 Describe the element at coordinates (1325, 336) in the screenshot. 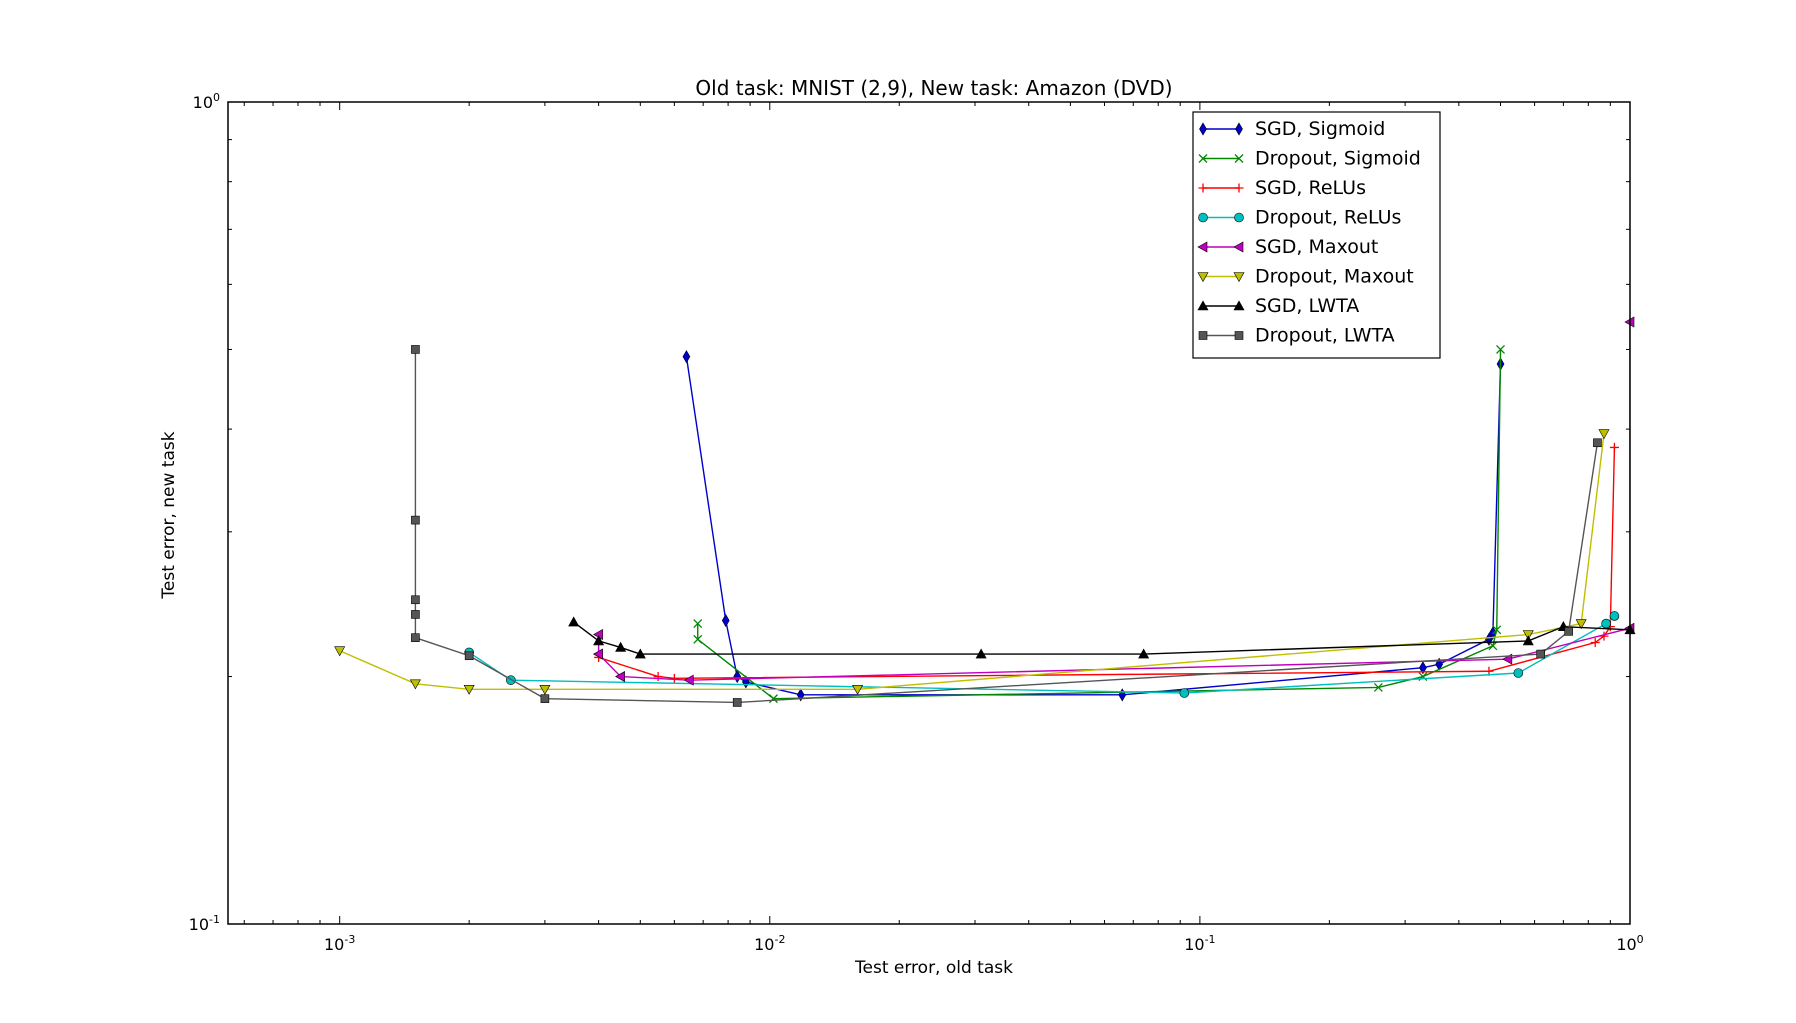

I see `legend-label: Dropout, LWTA` at that location.